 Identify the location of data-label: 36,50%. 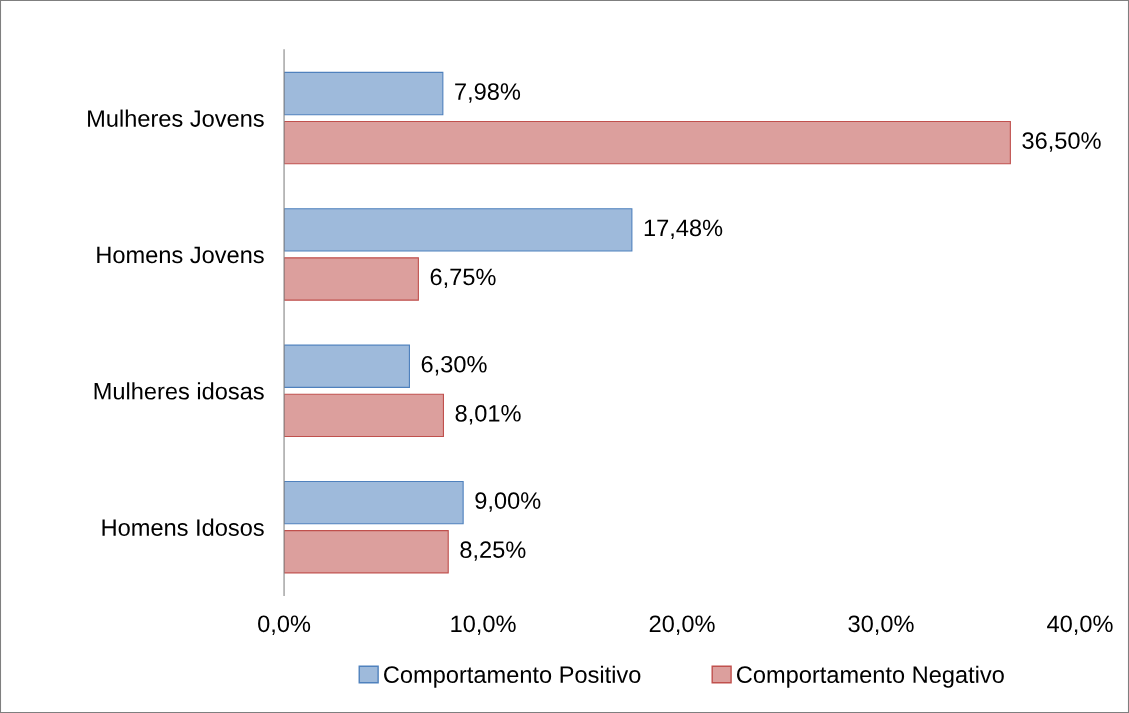
(1061, 142).